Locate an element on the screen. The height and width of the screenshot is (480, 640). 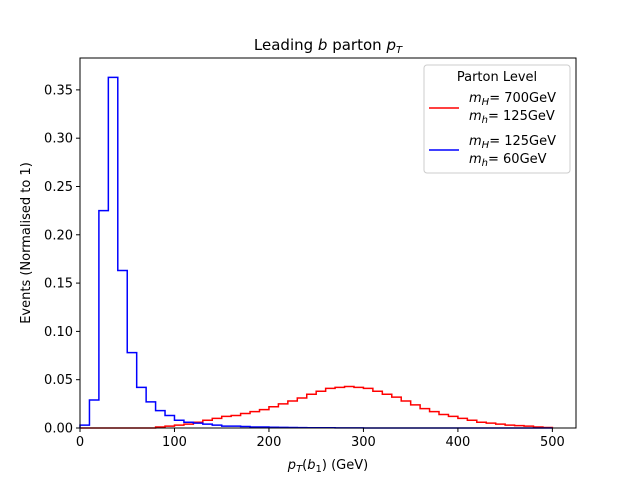
x-tick-label: 100 is located at coordinates (174, 442).